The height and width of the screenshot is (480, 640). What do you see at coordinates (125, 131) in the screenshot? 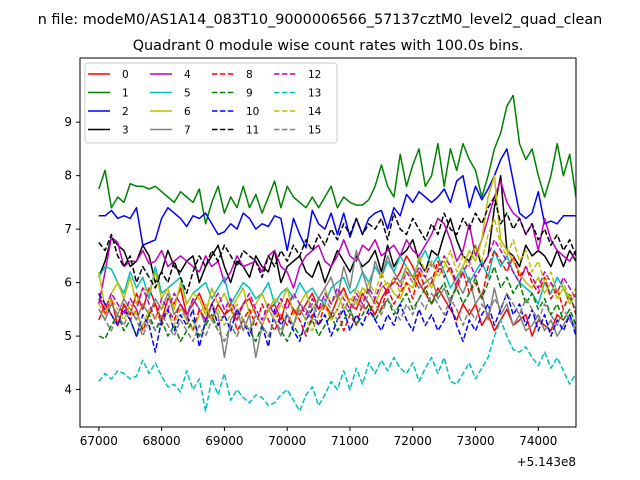
I see `legend-label-3: 3` at bounding box center [125, 131].